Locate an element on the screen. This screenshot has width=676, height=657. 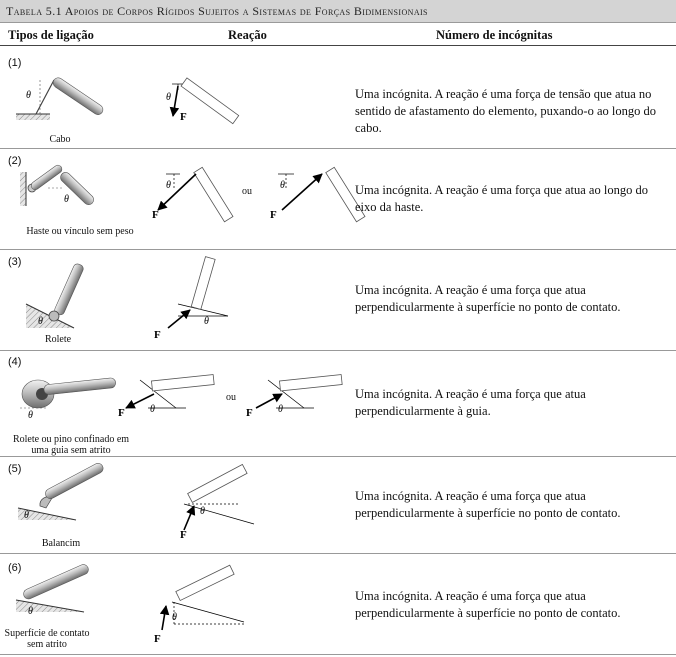
cable-illustration: θ is located at coordinates (60, 98).